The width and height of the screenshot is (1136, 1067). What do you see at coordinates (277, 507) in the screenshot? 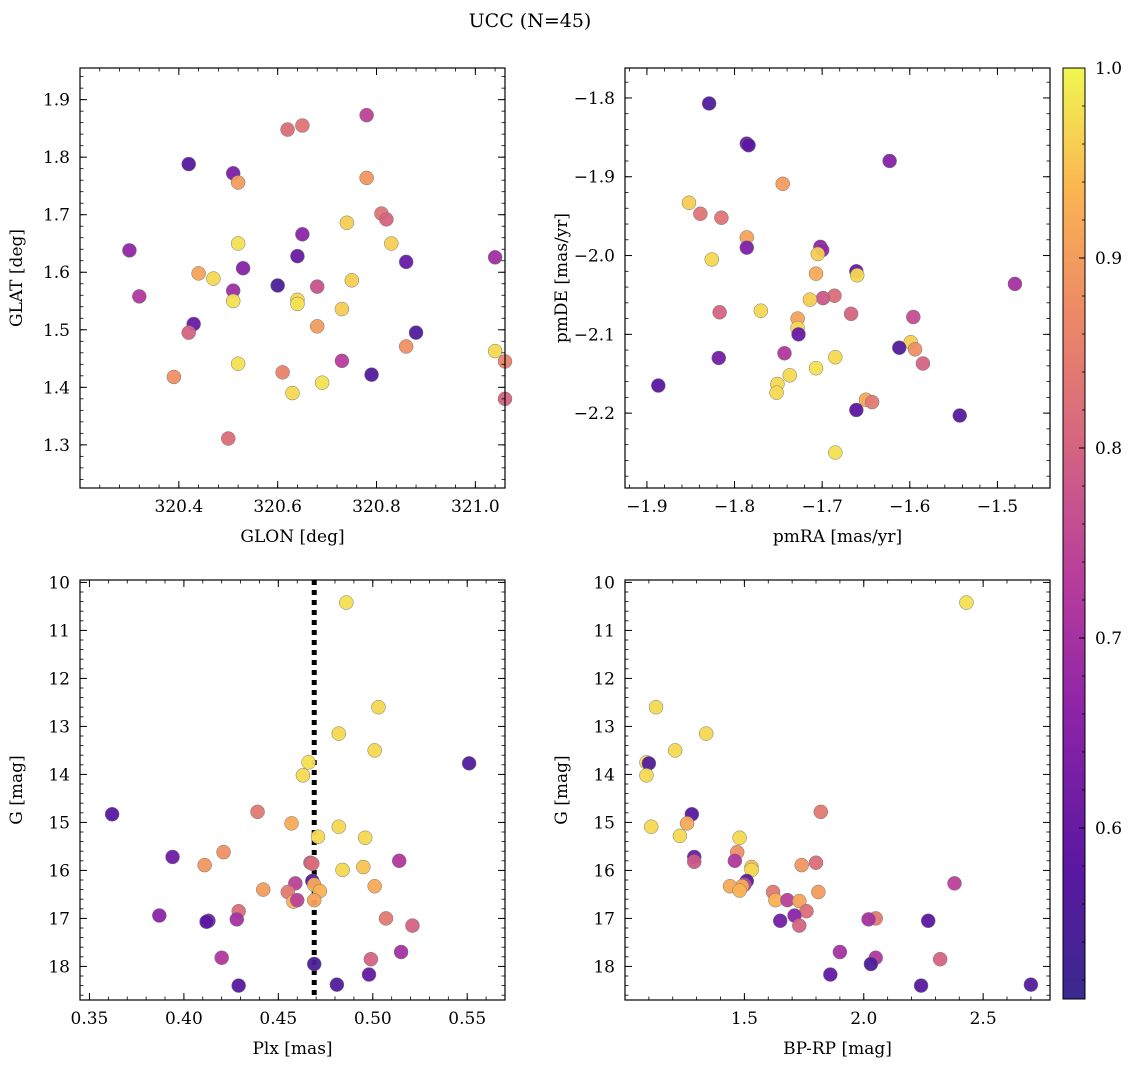
I see `x-tick-label: 320.6` at bounding box center [277, 507].